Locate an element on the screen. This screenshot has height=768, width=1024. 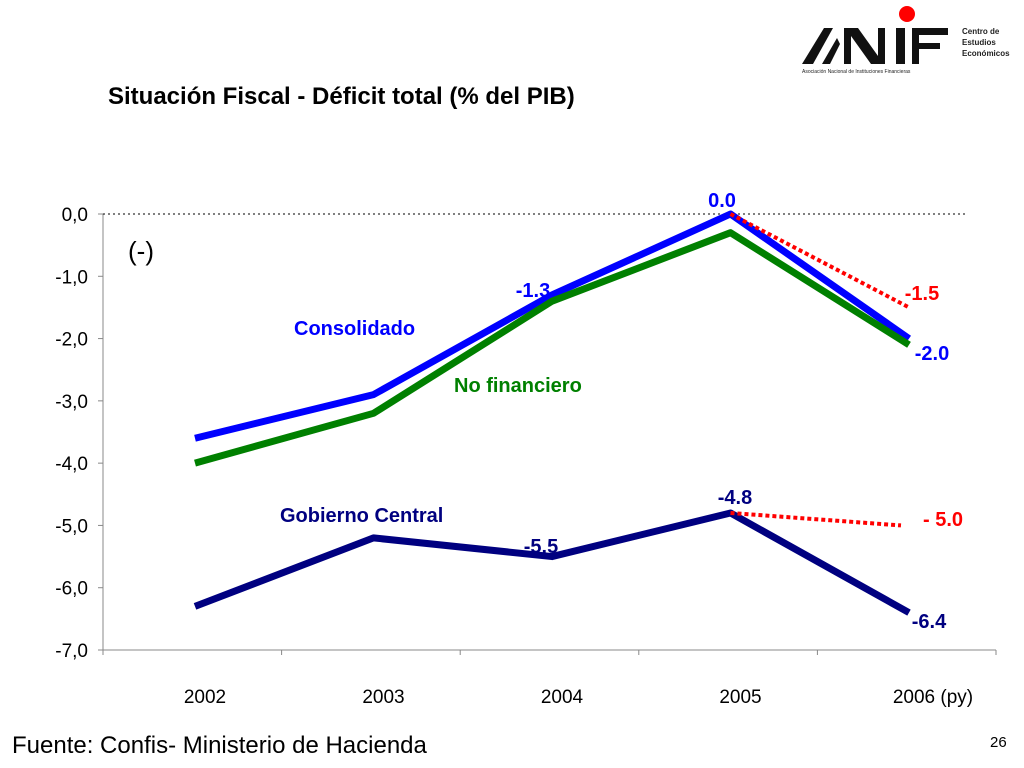
logo-center-line: Económicos is located at coordinates (986, 53).